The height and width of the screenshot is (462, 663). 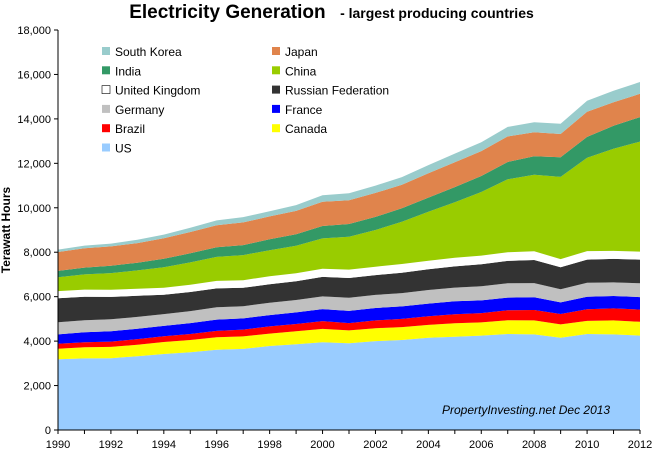 What do you see at coordinates (123, 149) in the screenshot?
I see `legend-label-us: US` at bounding box center [123, 149].